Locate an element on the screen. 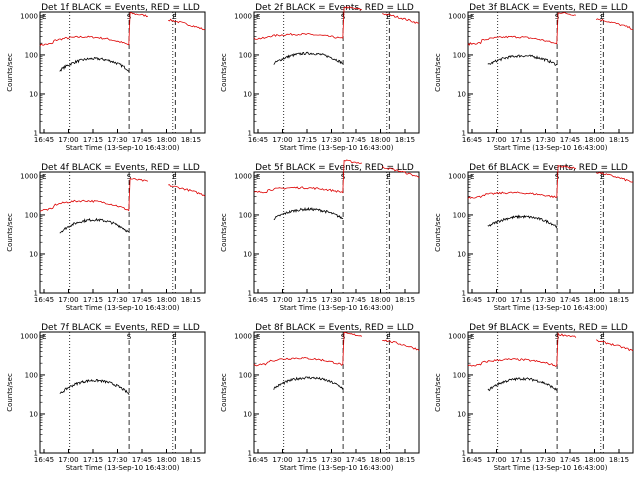  panel-title: Det 8f BLACK = Events, RED = LLD is located at coordinates (334, 328).